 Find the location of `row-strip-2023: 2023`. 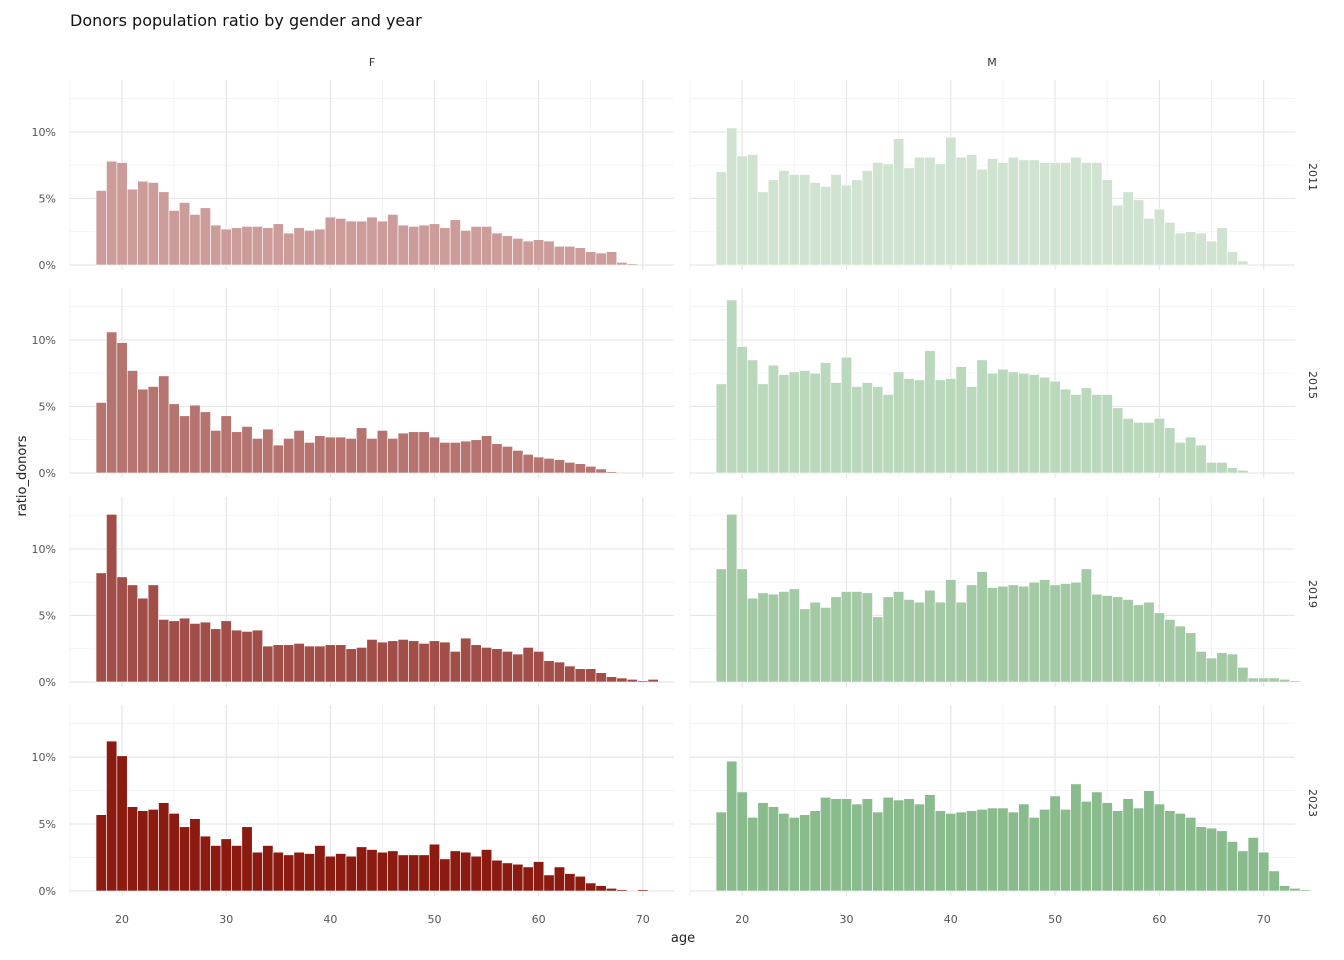

row-strip-2023: 2023 is located at coordinates (1312, 803).